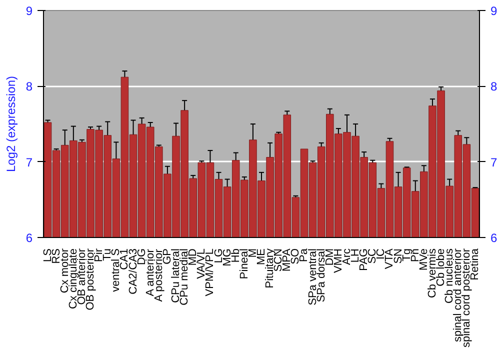 The width and height of the screenshot is (500, 350). Describe the element at coordinates (29, 11) in the screenshot. I see `y-tick-label: 9` at that location.